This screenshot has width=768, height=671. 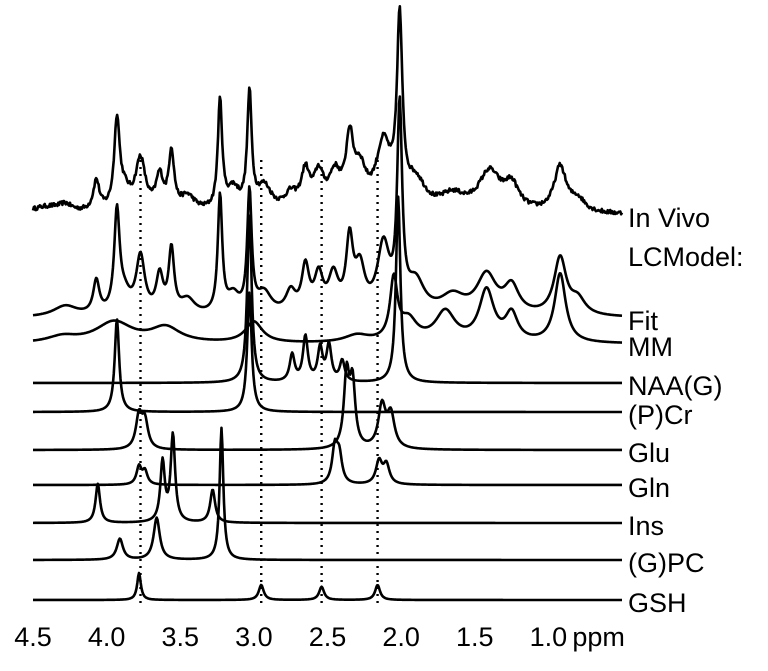 What do you see at coordinates (669, 218) in the screenshot?
I see `series-label-0: In Vivo` at bounding box center [669, 218].